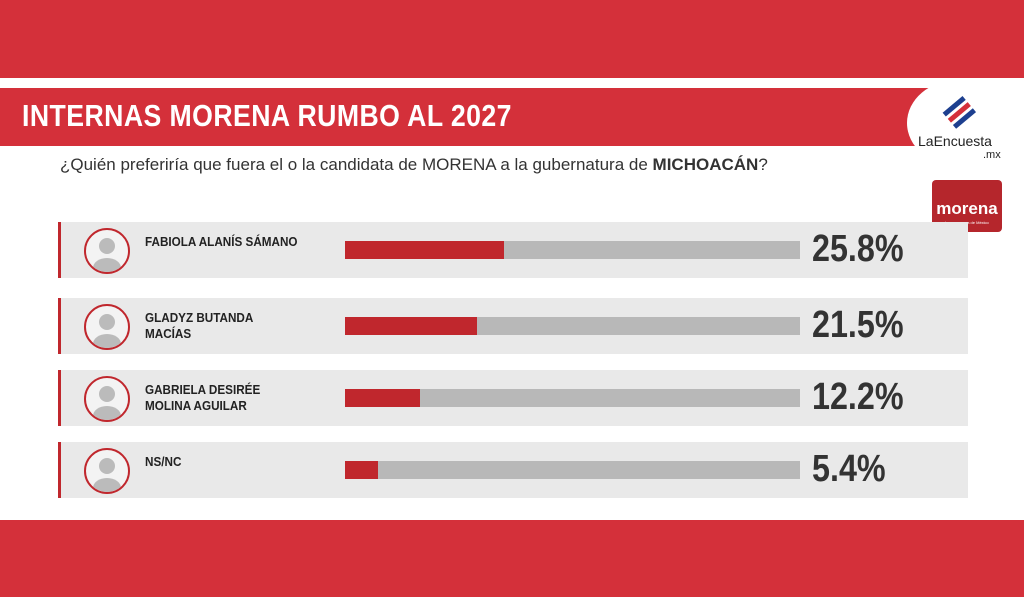 The height and width of the screenshot is (597, 1024). I want to click on logo-icon, so click(959, 112).